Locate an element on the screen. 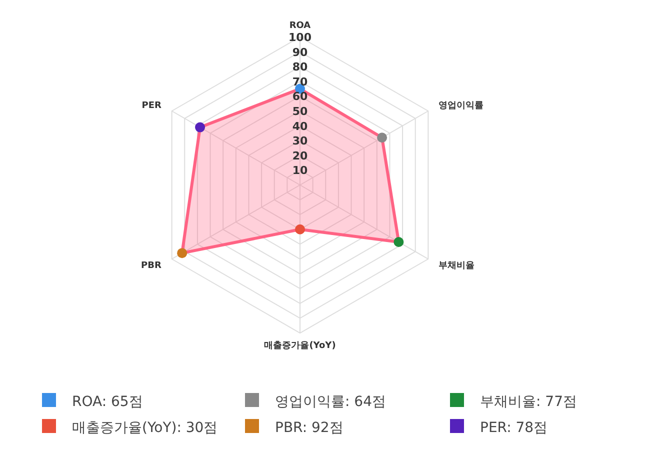 The width and height of the screenshot is (650, 450). spoke-label: 부채비율 is located at coordinates (456, 266).